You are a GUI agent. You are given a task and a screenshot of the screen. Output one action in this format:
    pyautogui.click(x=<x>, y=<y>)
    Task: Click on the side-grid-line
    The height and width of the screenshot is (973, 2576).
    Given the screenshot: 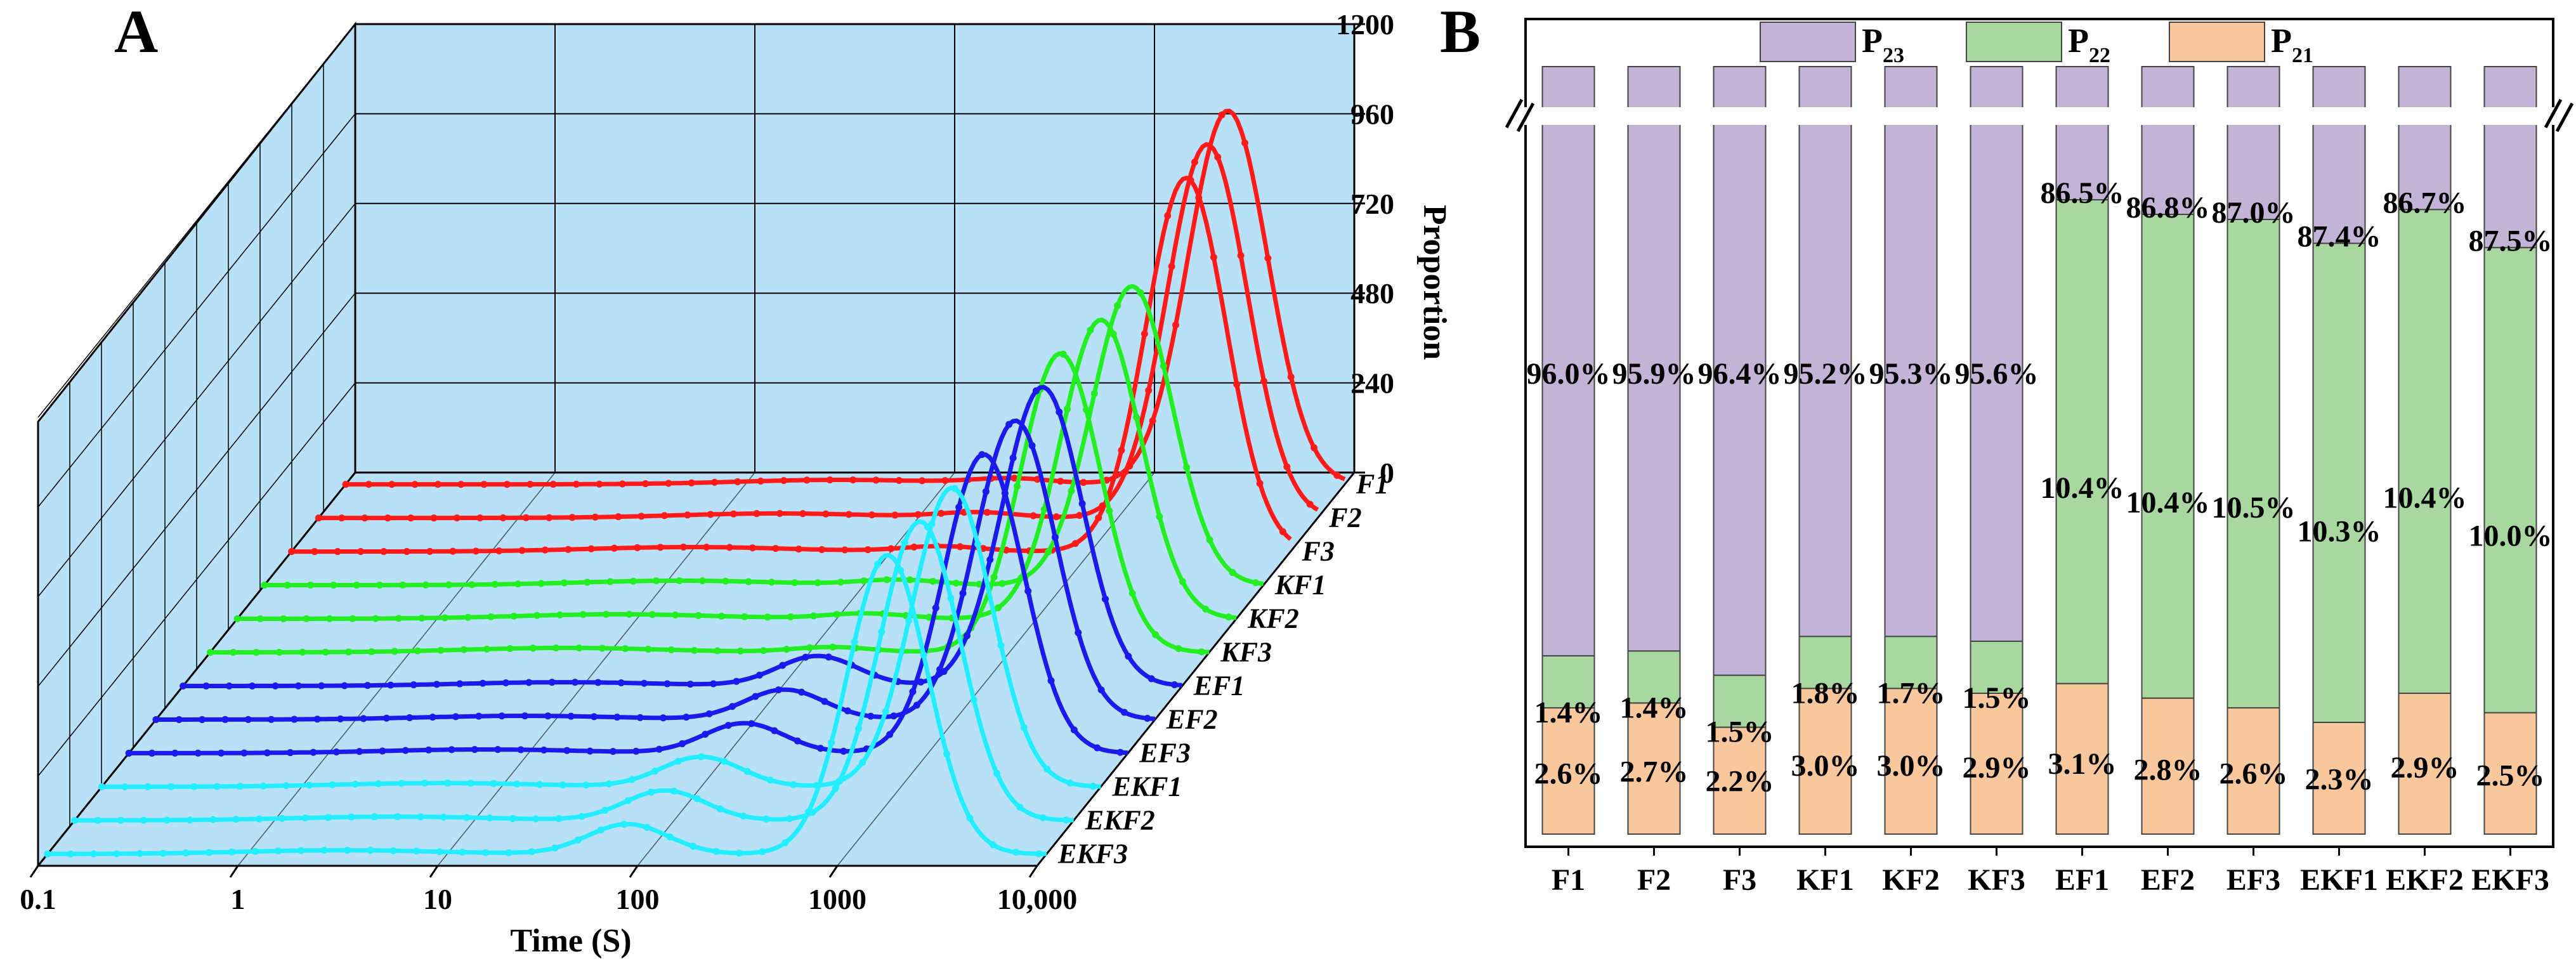 What is the action you would take?
    pyautogui.click(x=197, y=220)
    